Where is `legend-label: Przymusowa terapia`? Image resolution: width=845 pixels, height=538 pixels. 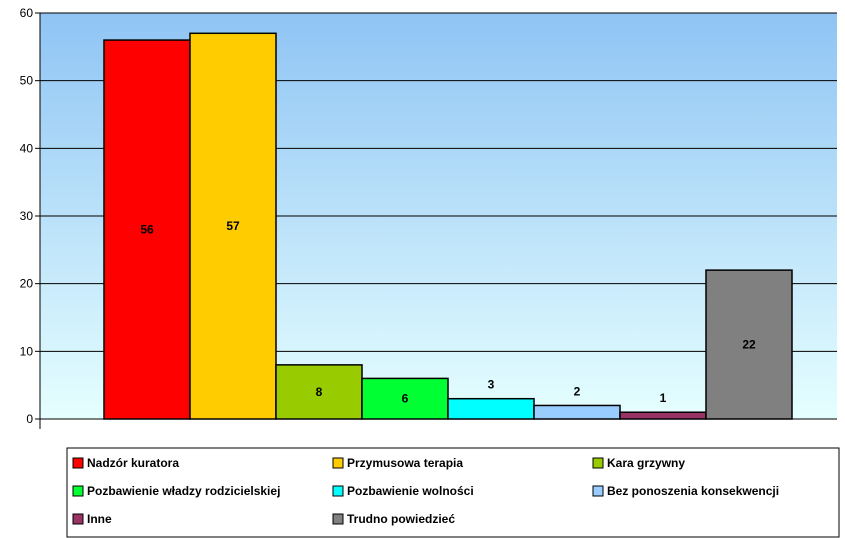
legend-label: Przymusowa terapia is located at coordinates (405, 463).